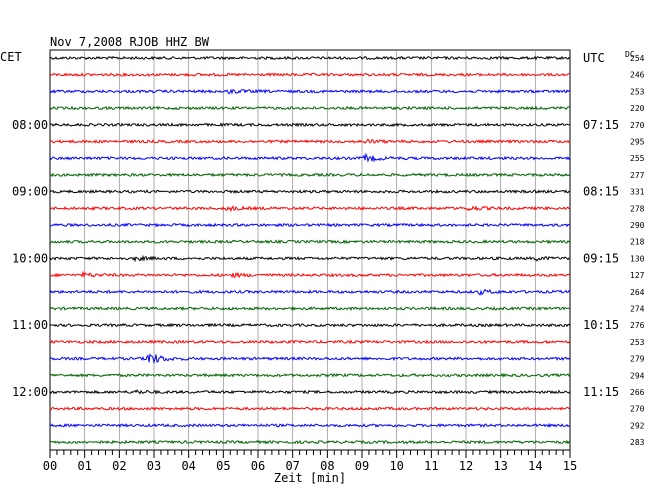  What do you see at coordinates (500, 466) in the screenshot?
I see `x-tick-label: 13` at bounding box center [500, 466].